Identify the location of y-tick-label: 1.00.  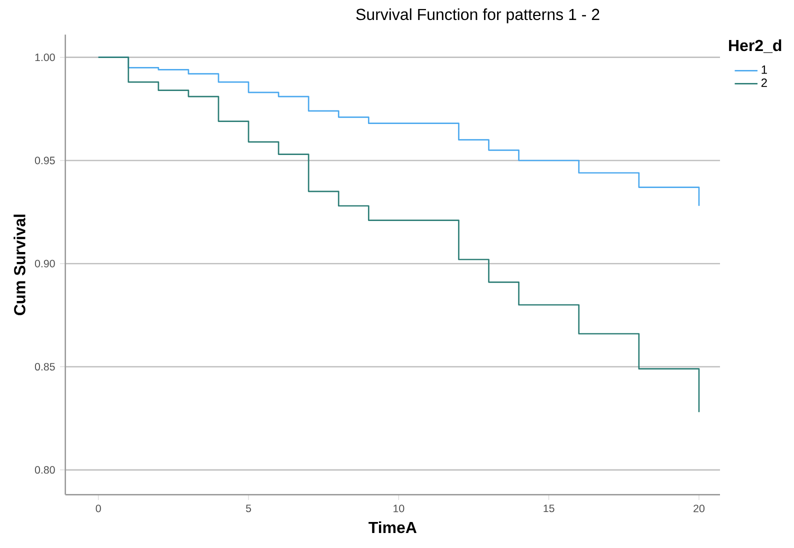
(45, 58).